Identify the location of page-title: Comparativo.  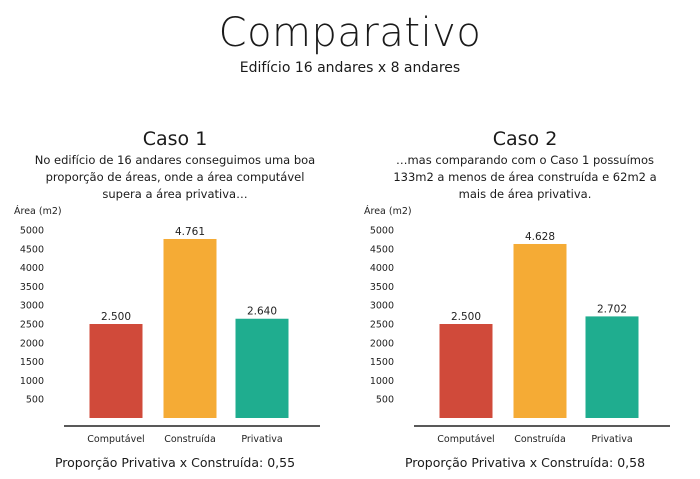
(350, 33).